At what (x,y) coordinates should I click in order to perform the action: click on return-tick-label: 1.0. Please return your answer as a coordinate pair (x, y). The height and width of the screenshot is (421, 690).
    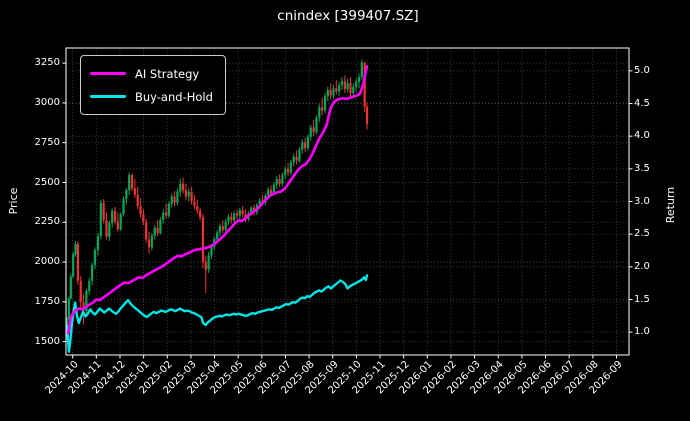
    Looking at the image, I should click on (642, 332).